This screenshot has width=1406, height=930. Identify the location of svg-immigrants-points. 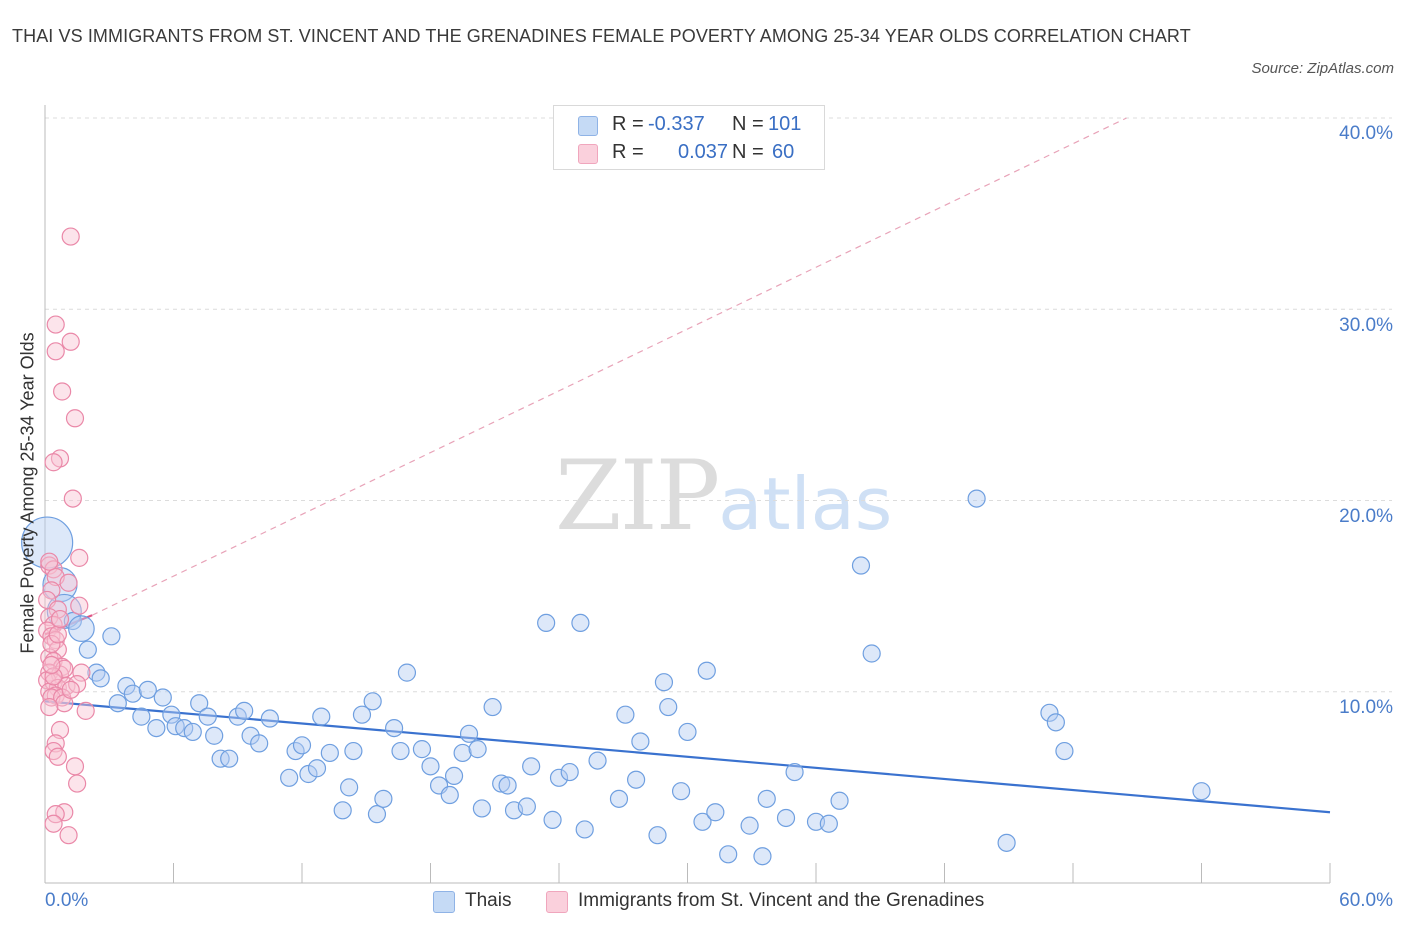
(66, 536).